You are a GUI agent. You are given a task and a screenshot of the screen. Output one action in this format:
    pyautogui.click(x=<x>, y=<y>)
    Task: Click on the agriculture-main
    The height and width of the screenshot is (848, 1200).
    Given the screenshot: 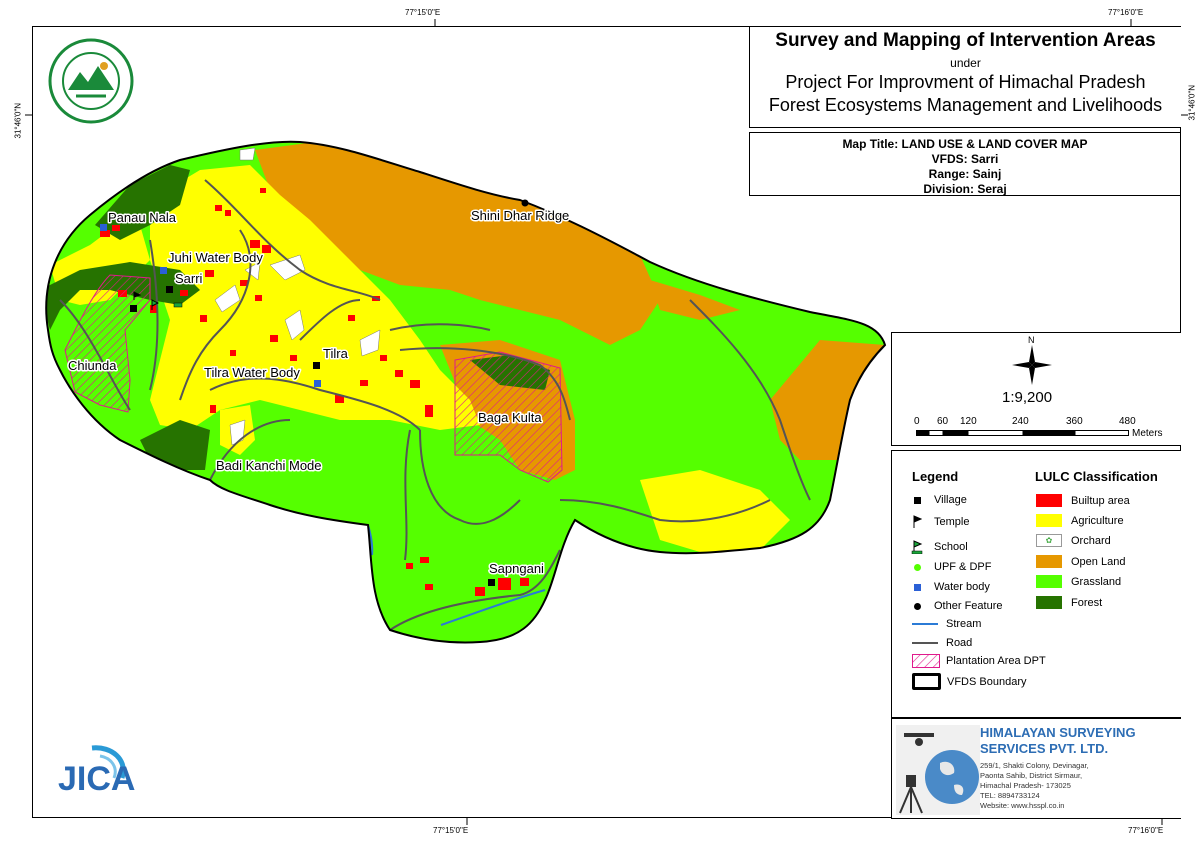 What is the action you would take?
    pyautogui.click(x=315, y=297)
    